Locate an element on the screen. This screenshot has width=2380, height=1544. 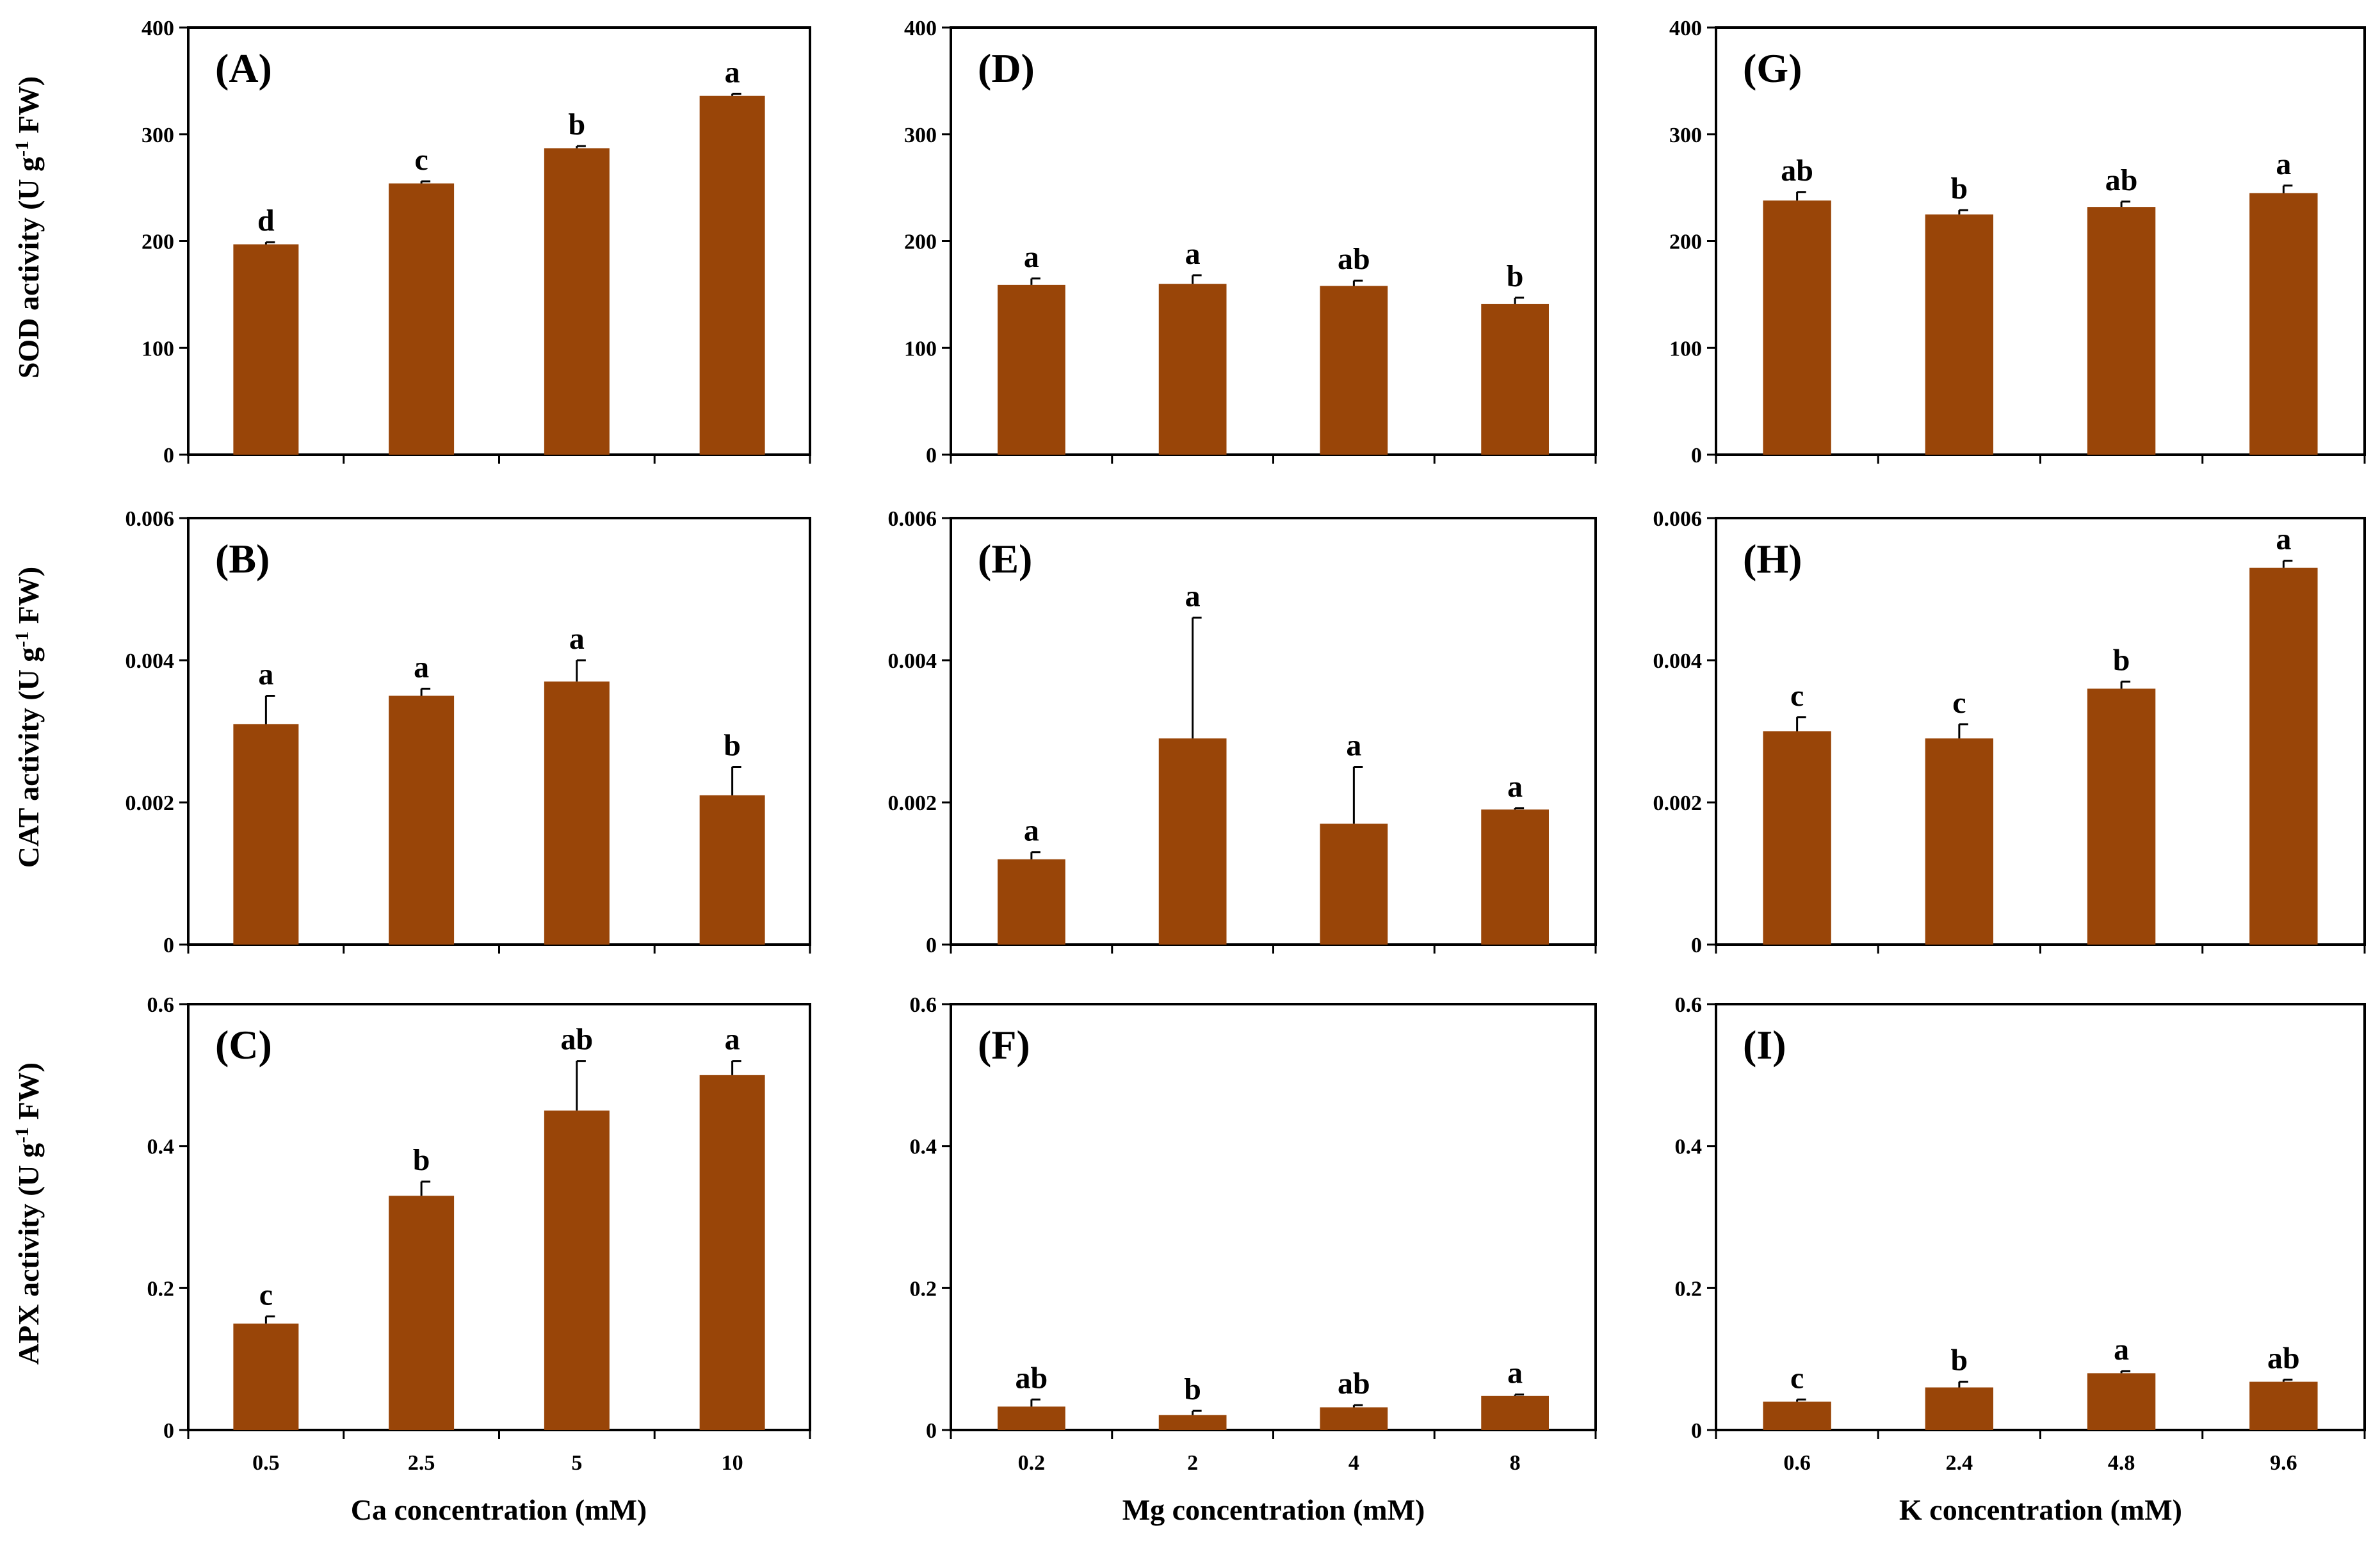
y-axis-title-sod: SOD activity (U g-1 FW) is located at coordinates (28, 227).